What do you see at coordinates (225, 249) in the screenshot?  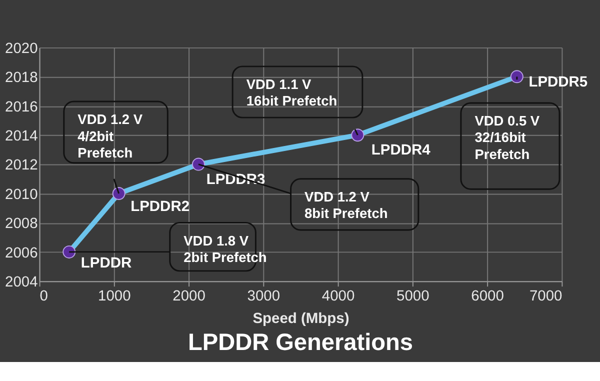 I see `annotation: VDD 1.8 V 2bit Prefetch` at bounding box center [225, 249].